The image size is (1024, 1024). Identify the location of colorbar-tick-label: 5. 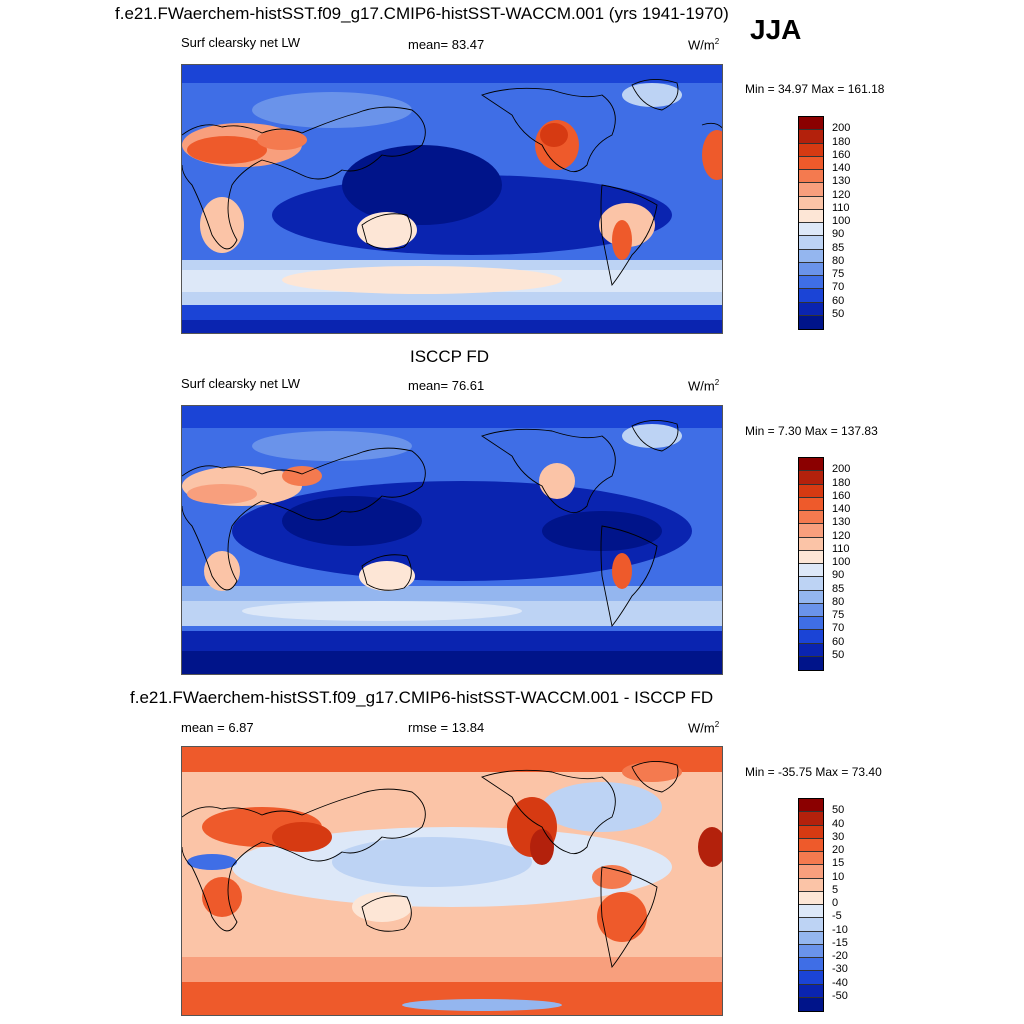
(835, 889).